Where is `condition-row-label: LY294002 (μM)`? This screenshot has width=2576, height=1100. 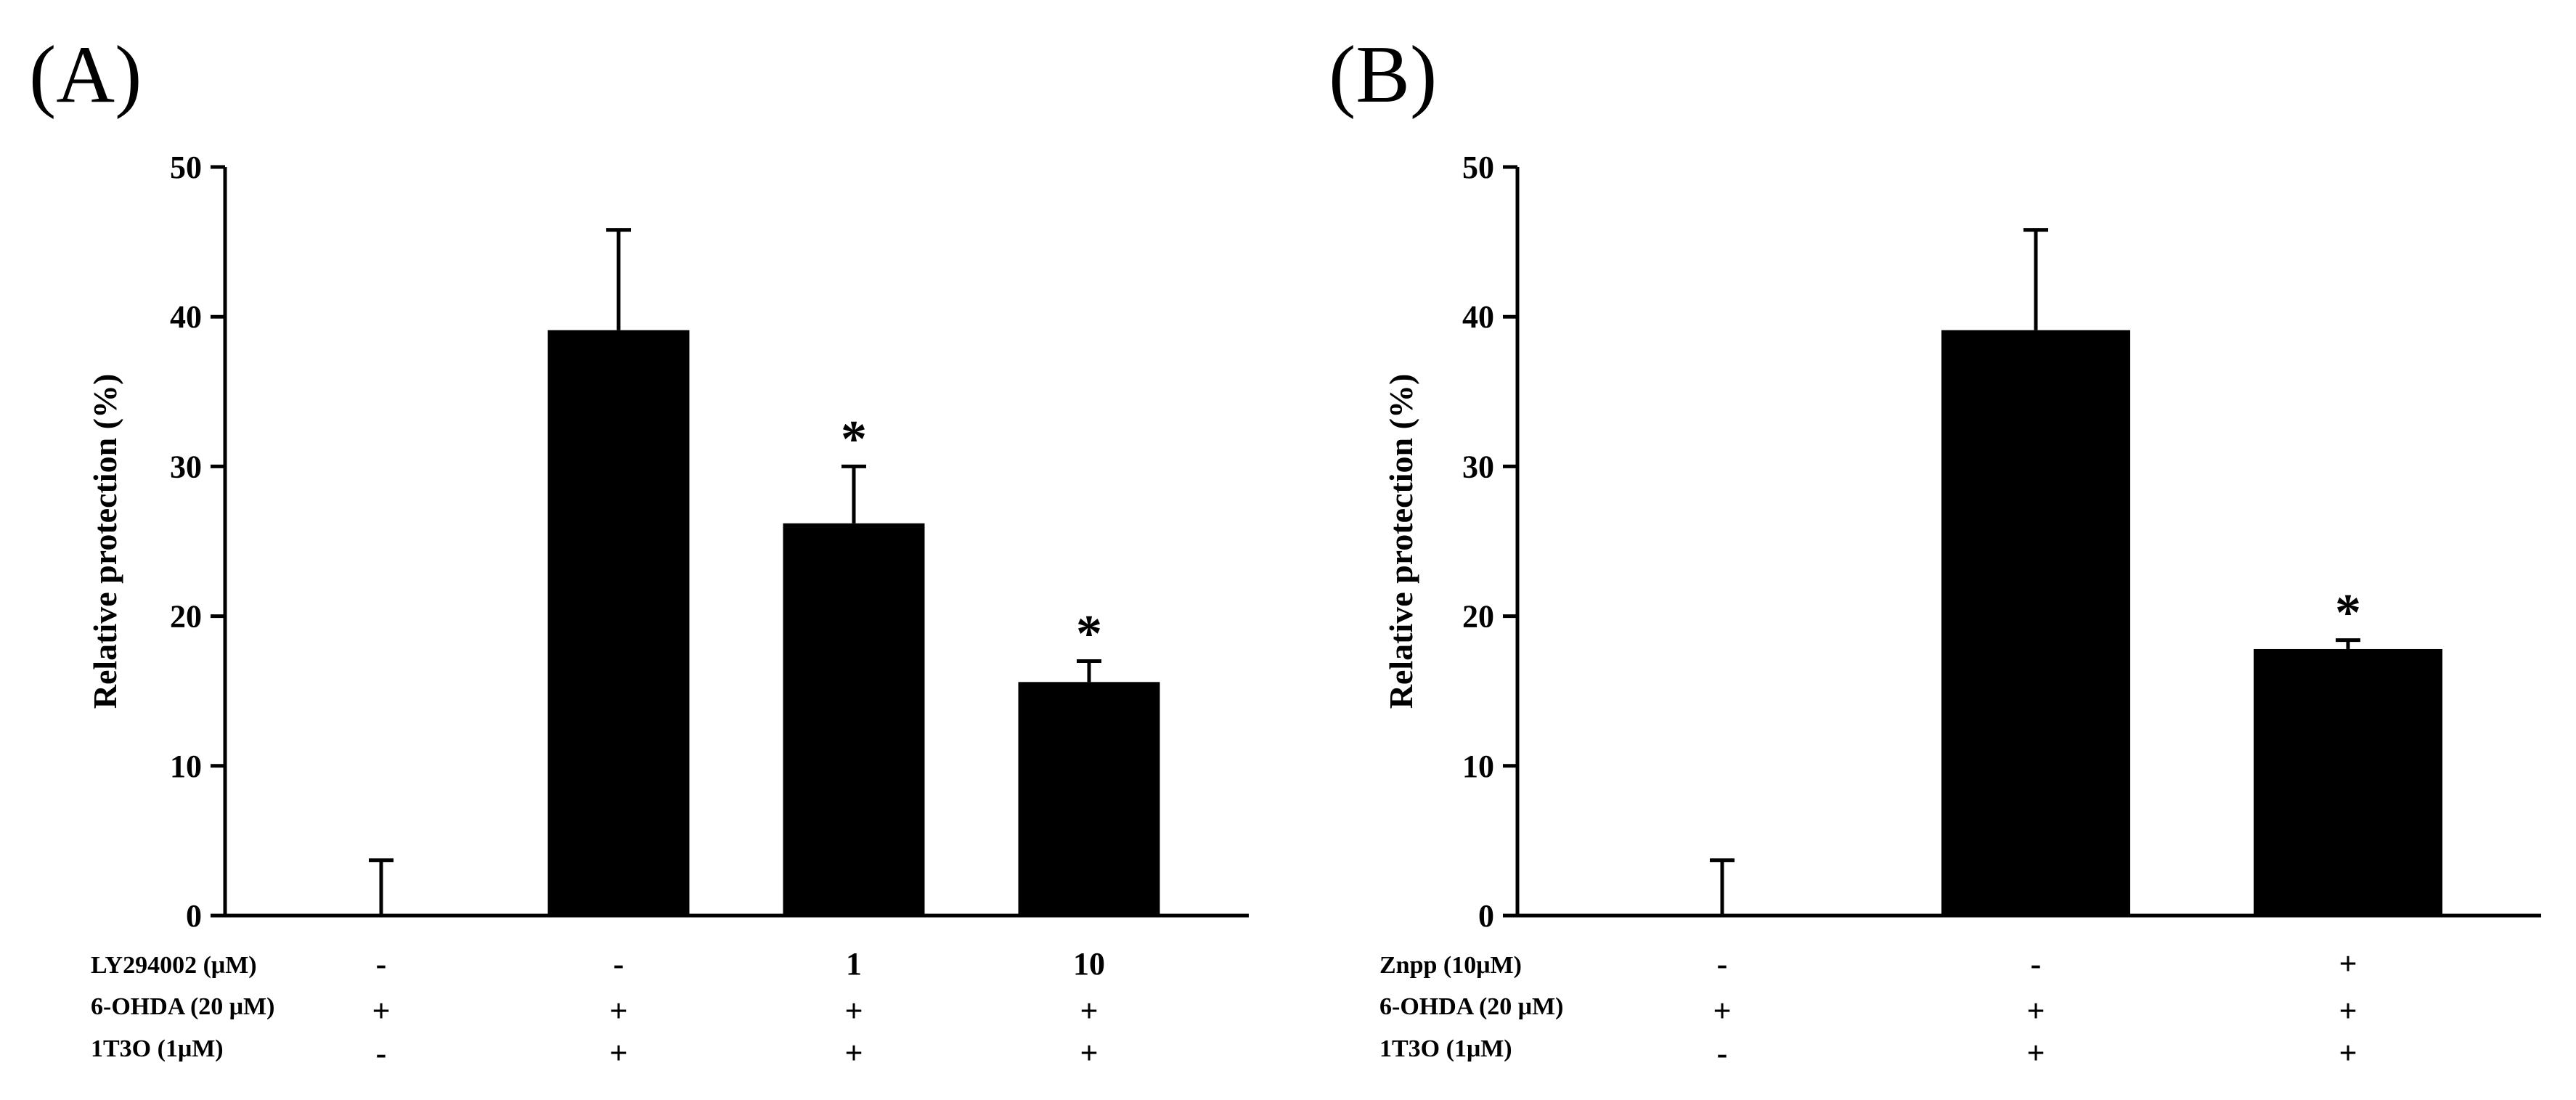 condition-row-label: LY294002 (μM) is located at coordinates (174, 965).